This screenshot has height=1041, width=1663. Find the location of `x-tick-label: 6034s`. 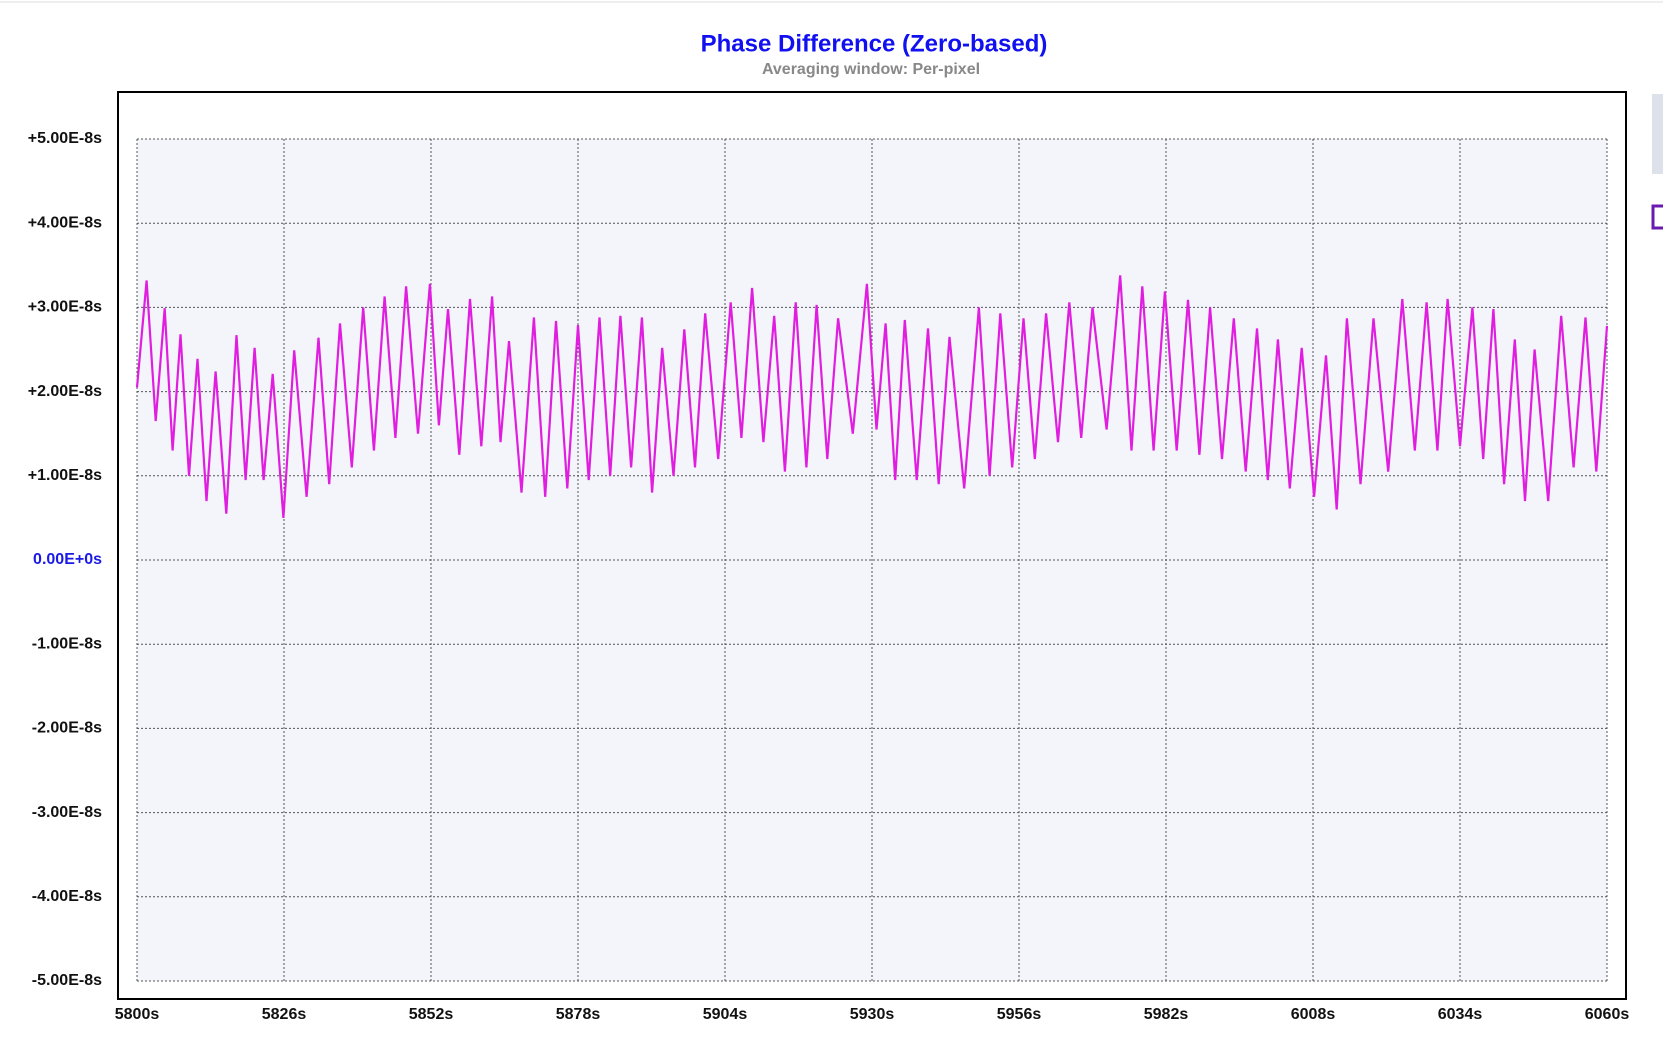

x-tick-label: 6034s is located at coordinates (1460, 1014).